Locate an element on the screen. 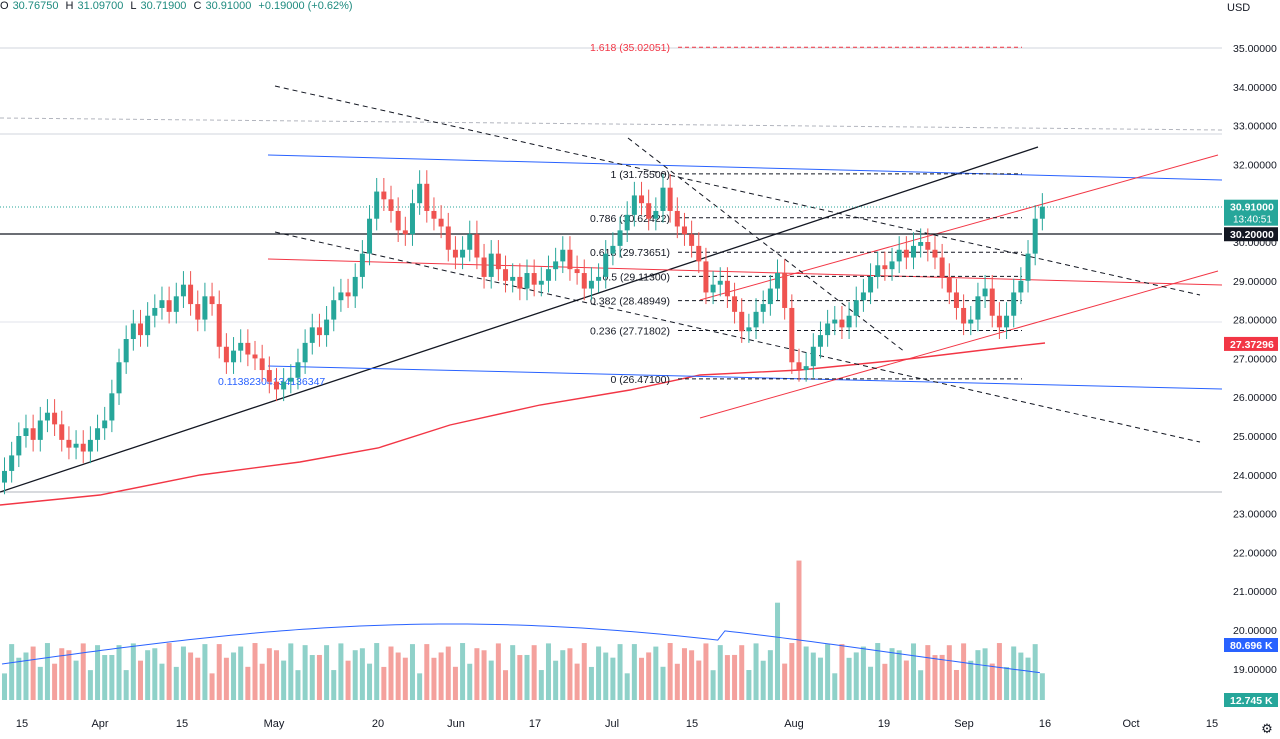 The height and width of the screenshot is (739, 1280). fib-level-label: 0 (26.47100) is located at coordinates (640, 380).